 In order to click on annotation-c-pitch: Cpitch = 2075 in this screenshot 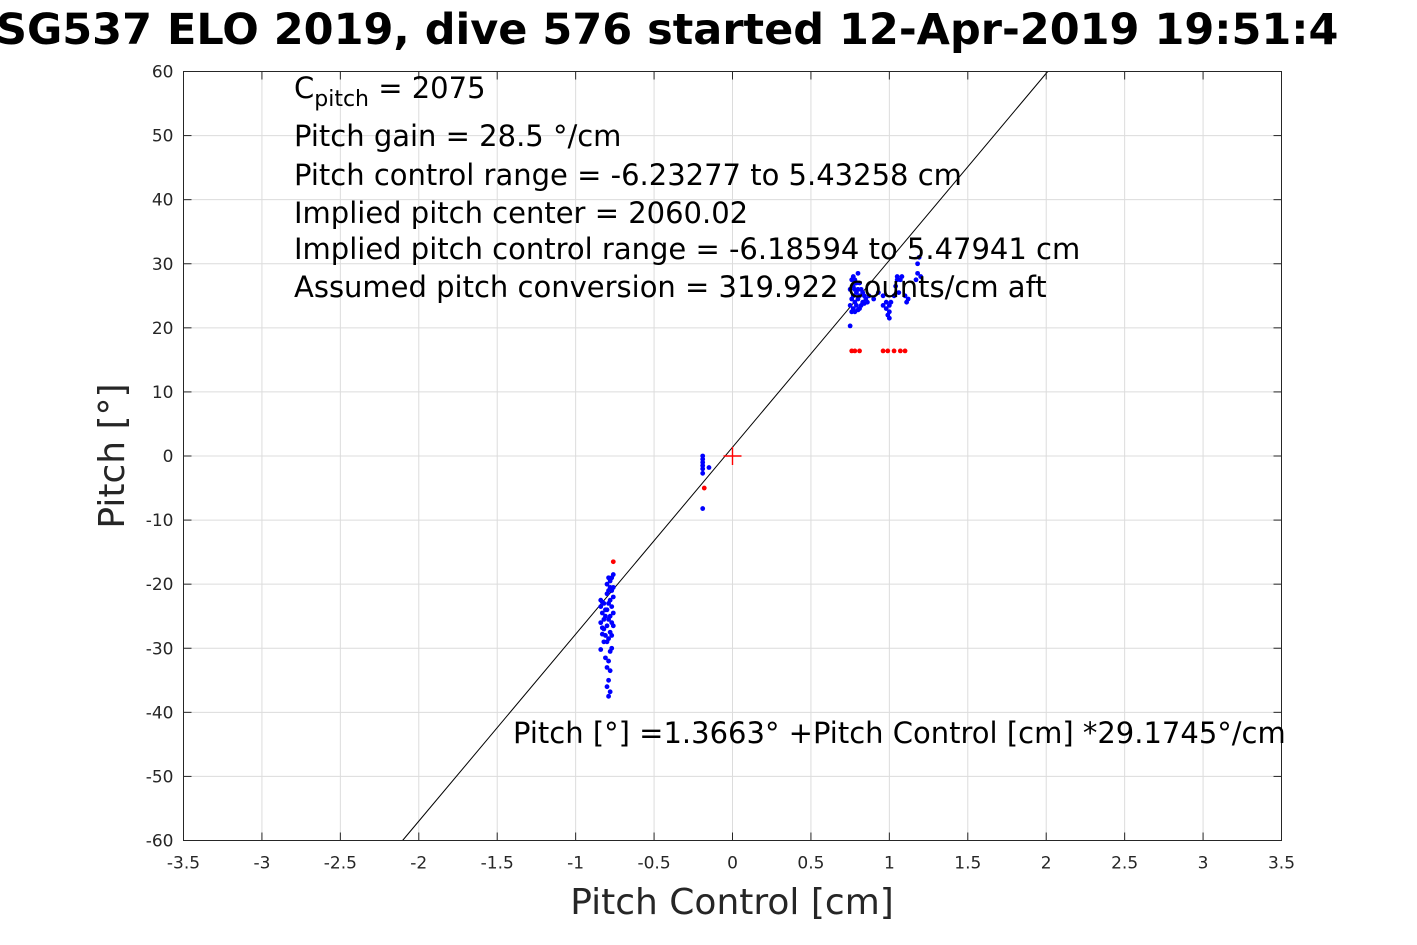, I will do `click(390, 91)`.